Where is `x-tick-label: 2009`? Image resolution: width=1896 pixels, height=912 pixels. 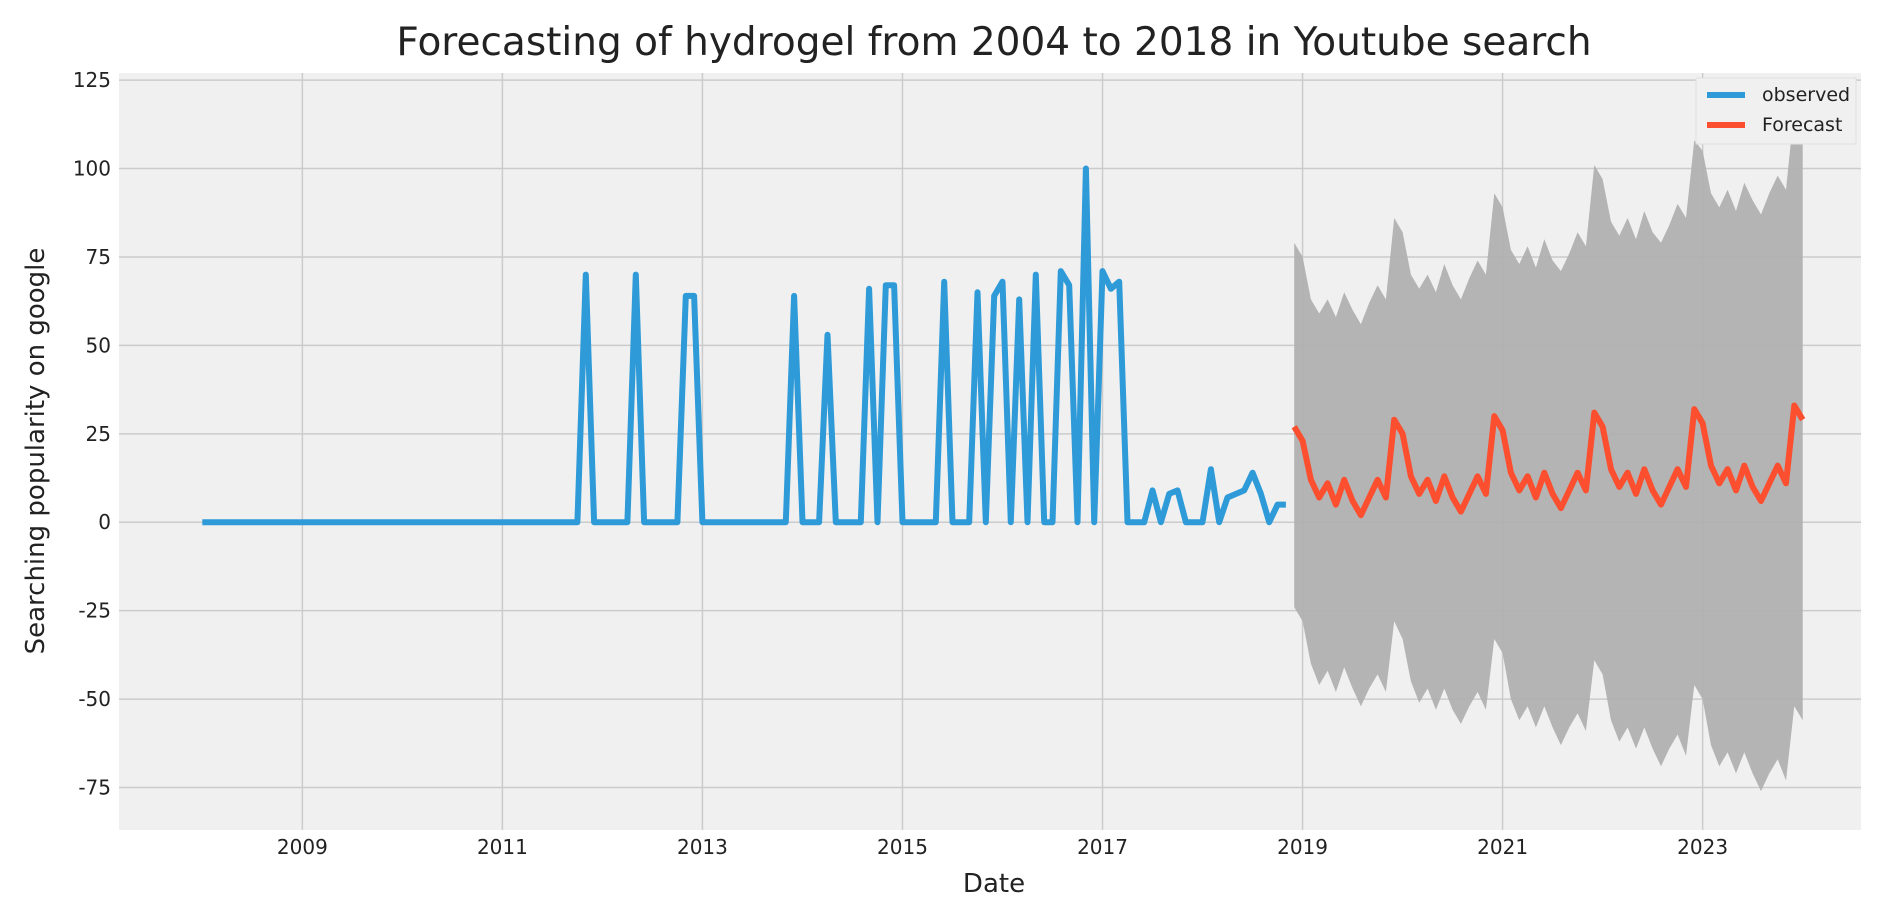 x-tick-label: 2009 is located at coordinates (302, 847).